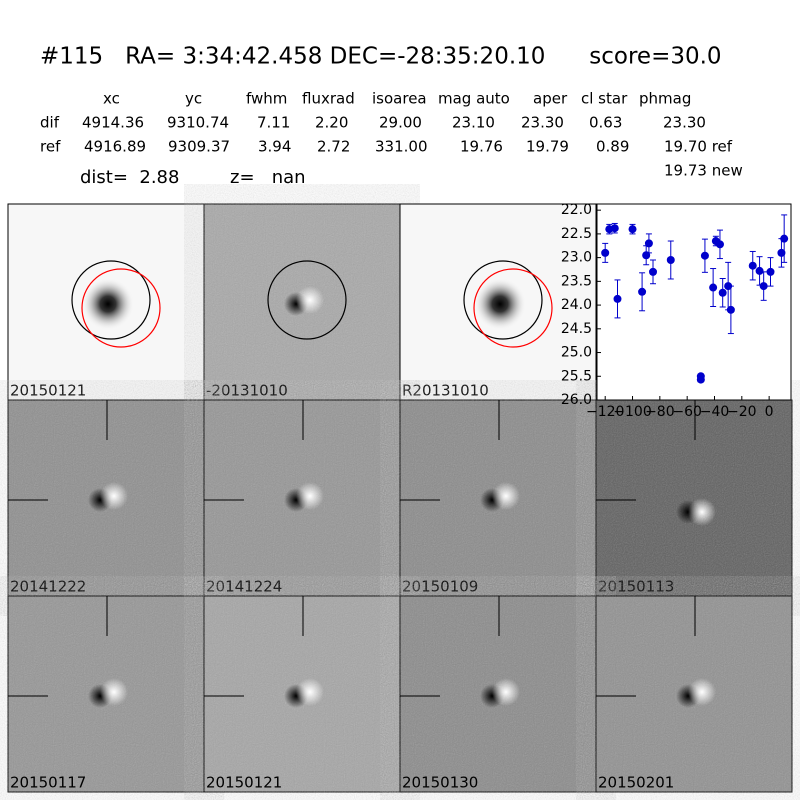 This screenshot has height=800, width=800. I want to click on column-header: aper, so click(550, 99).